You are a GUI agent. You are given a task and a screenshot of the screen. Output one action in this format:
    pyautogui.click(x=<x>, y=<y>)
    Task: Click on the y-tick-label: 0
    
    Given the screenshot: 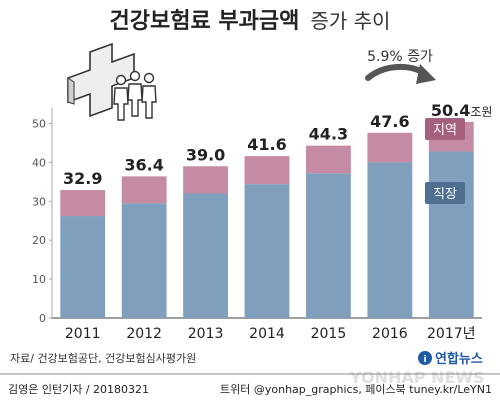 What is the action you would take?
    pyautogui.click(x=42, y=318)
    